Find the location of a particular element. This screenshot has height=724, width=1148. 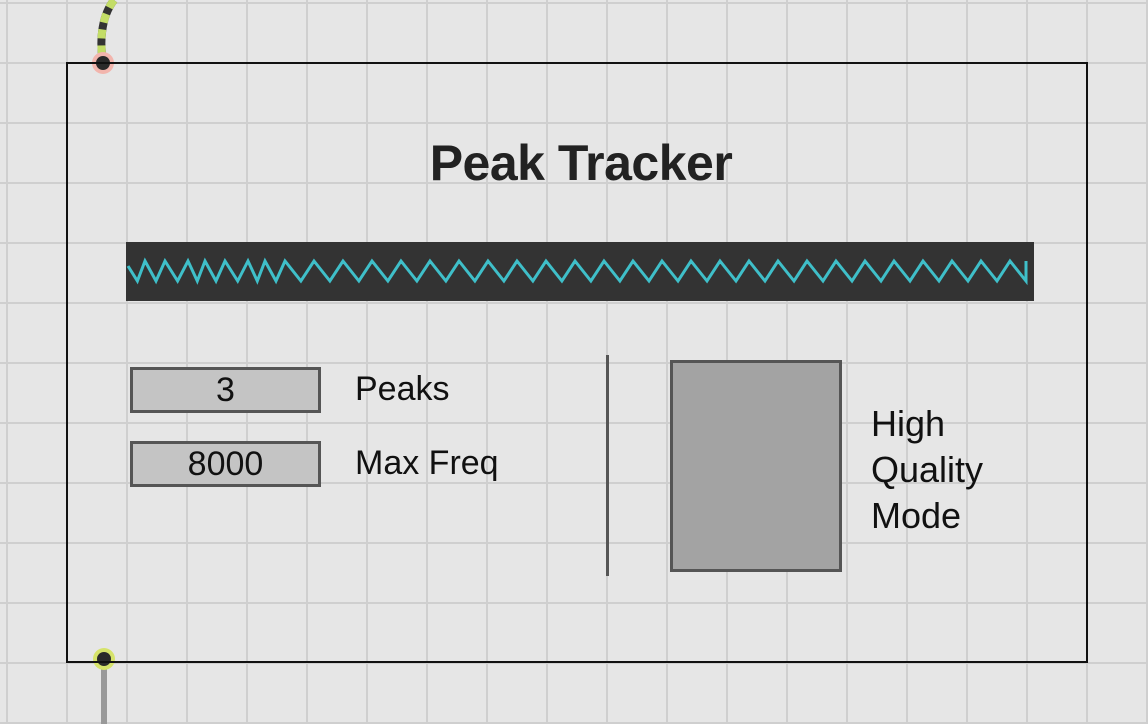

peaks-number-box: 3 is located at coordinates (225, 390).